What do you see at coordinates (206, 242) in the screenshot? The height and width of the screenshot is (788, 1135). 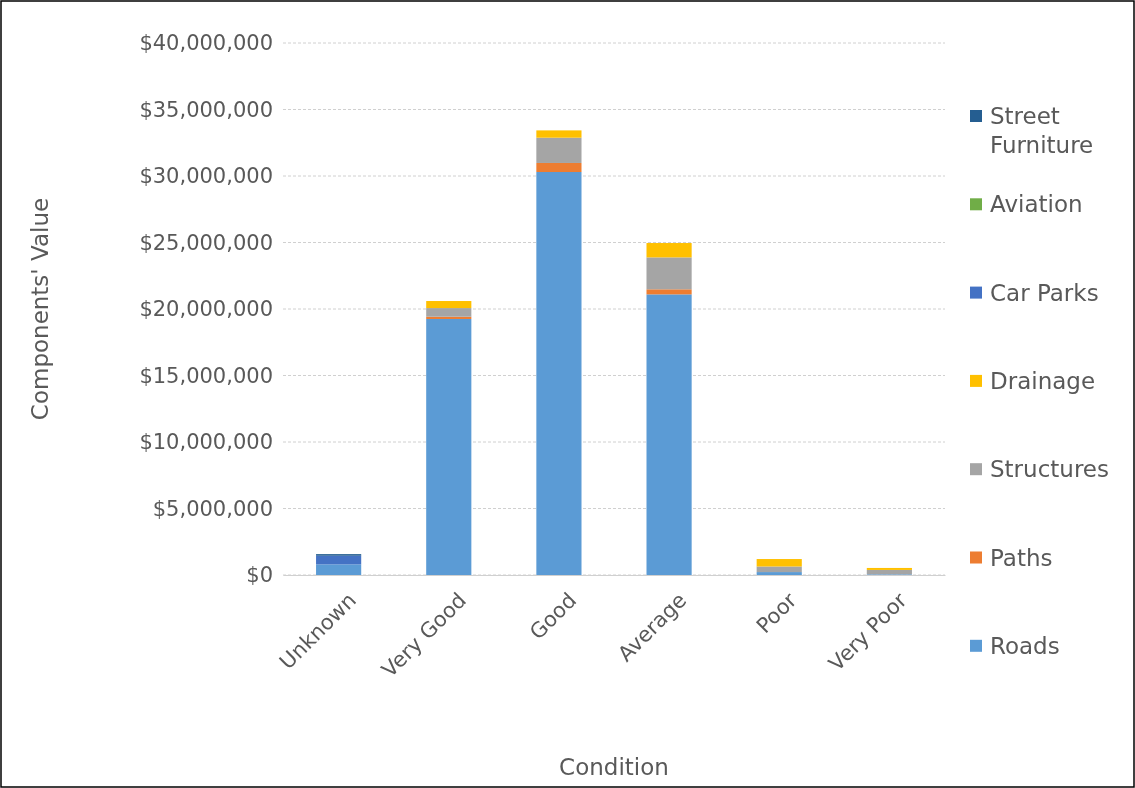 I see `y-tick-label: $25,000,000` at bounding box center [206, 242].